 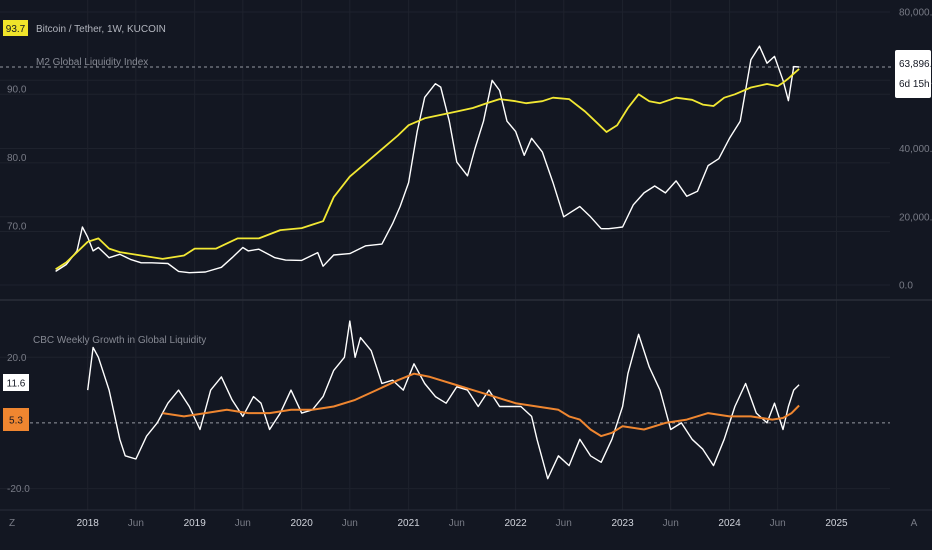 I want to click on time-axis-tick-label: 2022, so click(x=515, y=523).